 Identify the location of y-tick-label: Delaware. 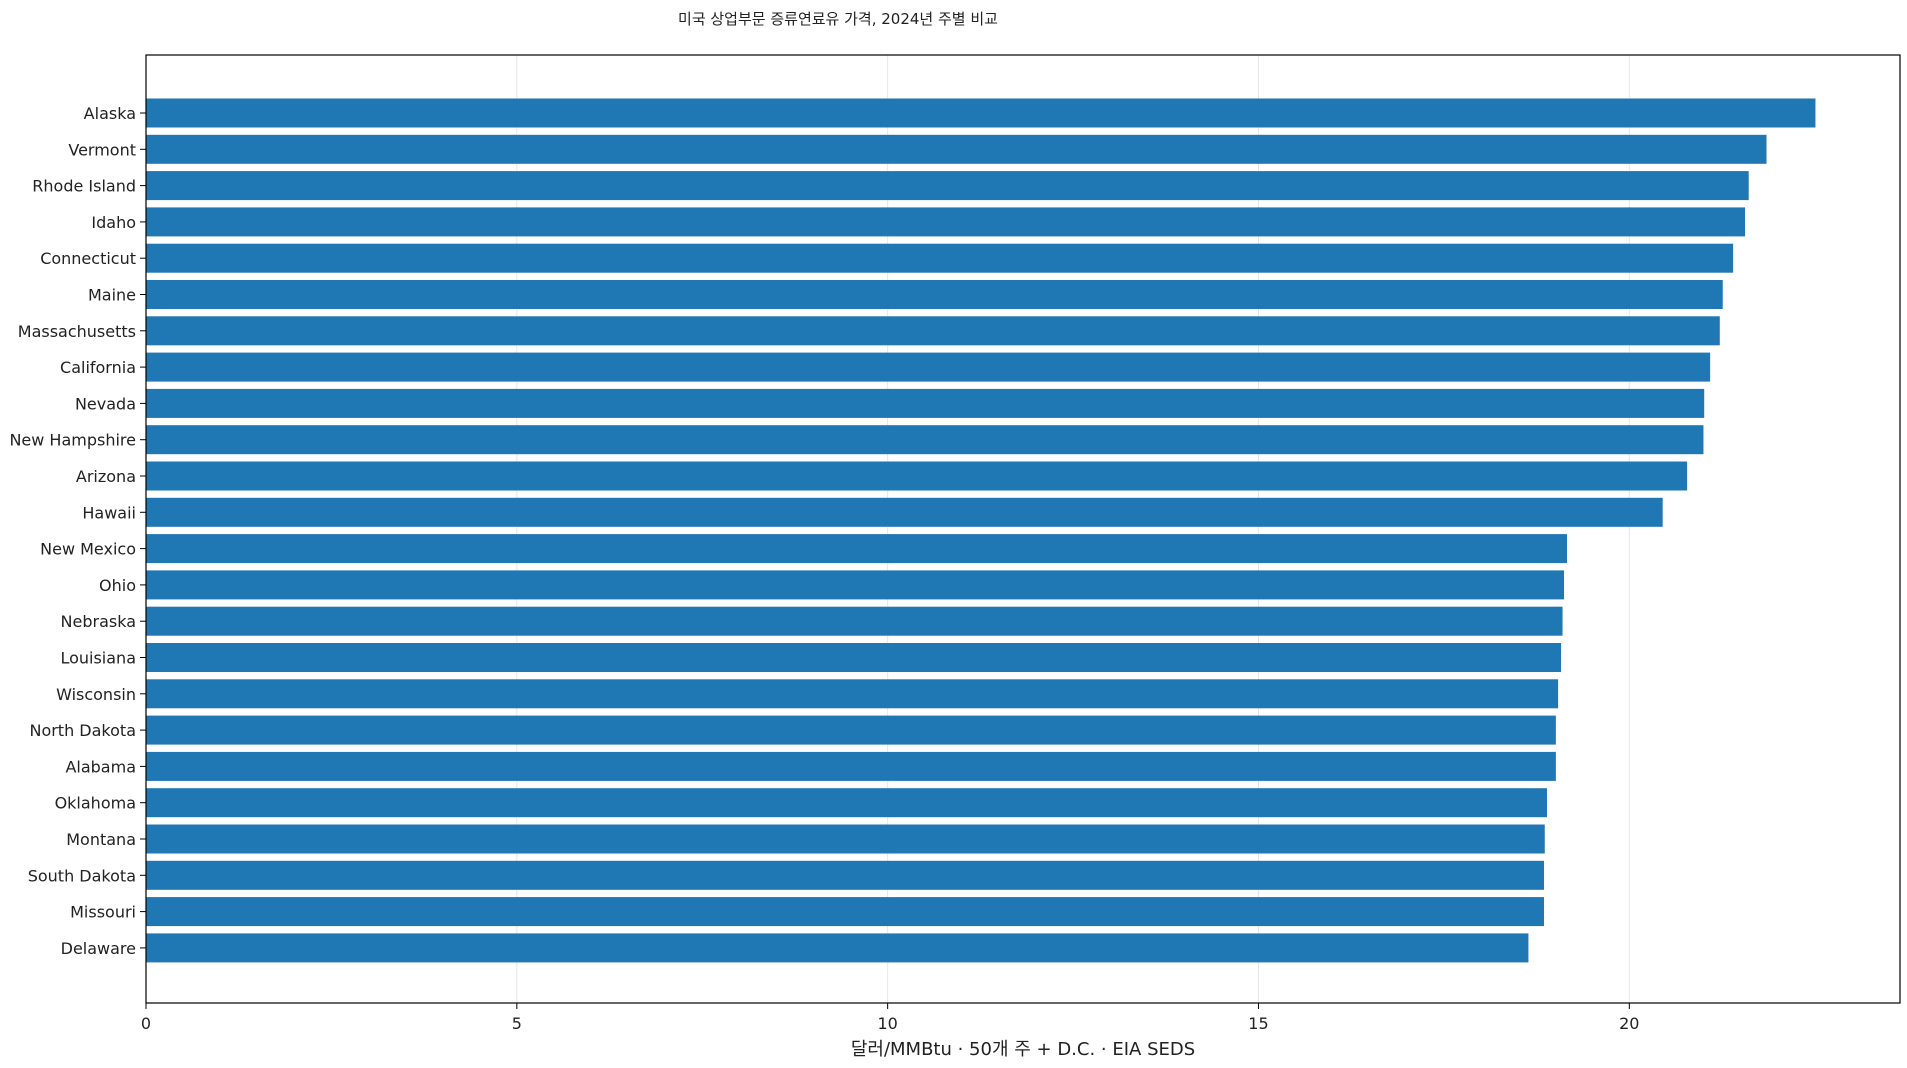
(98, 948).